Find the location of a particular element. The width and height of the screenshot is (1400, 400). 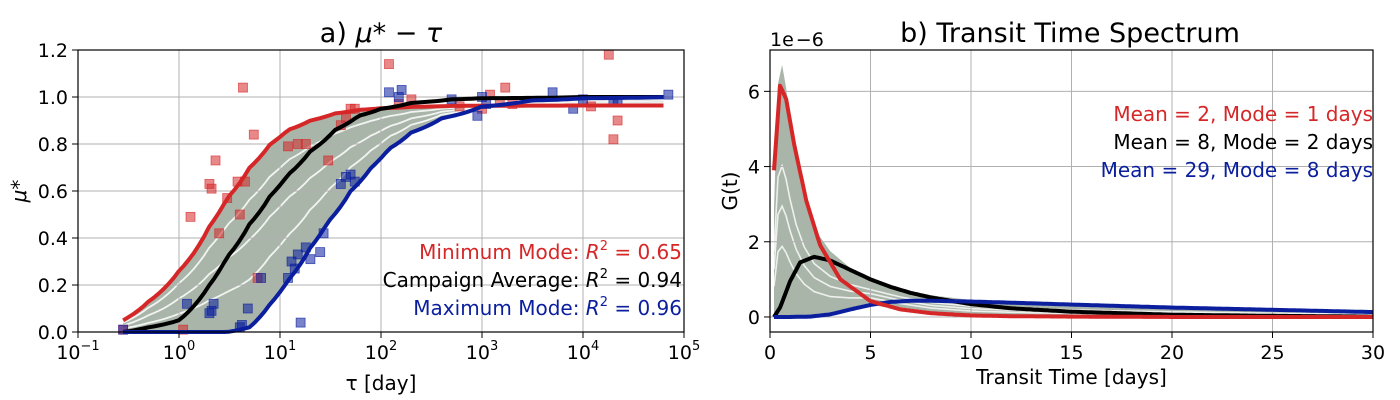

x-tick-label: 15 is located at coordinates (1071, 353).